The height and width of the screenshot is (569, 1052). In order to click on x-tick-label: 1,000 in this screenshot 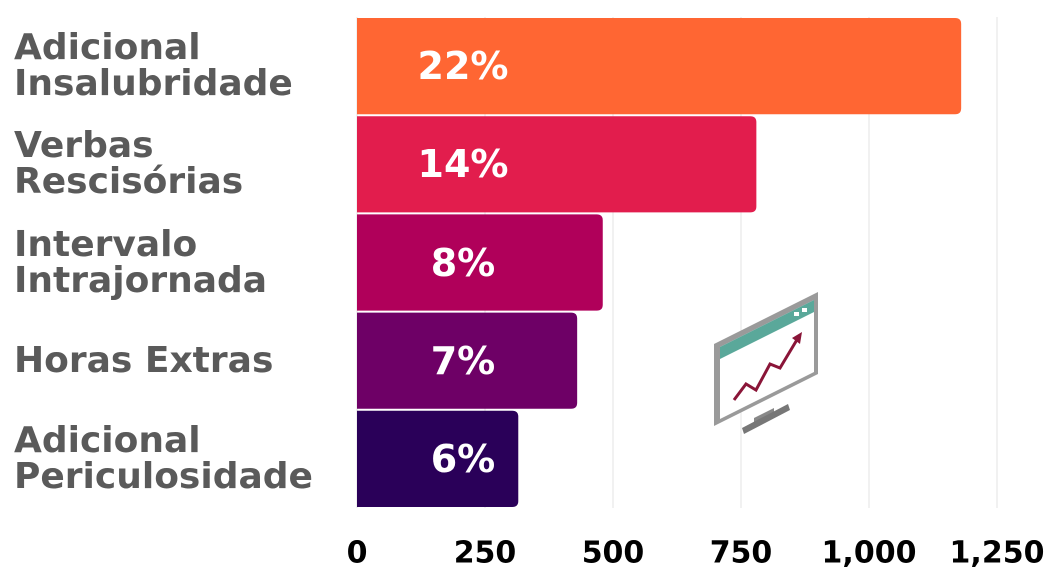, I will do `click(869, 552)`.